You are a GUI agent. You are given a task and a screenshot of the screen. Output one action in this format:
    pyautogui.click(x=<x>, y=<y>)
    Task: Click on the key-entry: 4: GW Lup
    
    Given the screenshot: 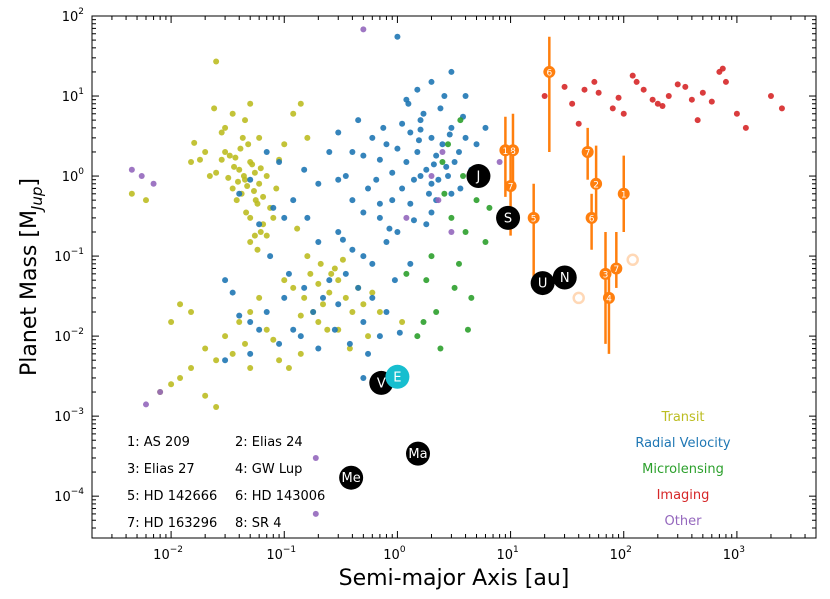 What is the action you would take?
    pyautogui.click(x=268, y=469)
    